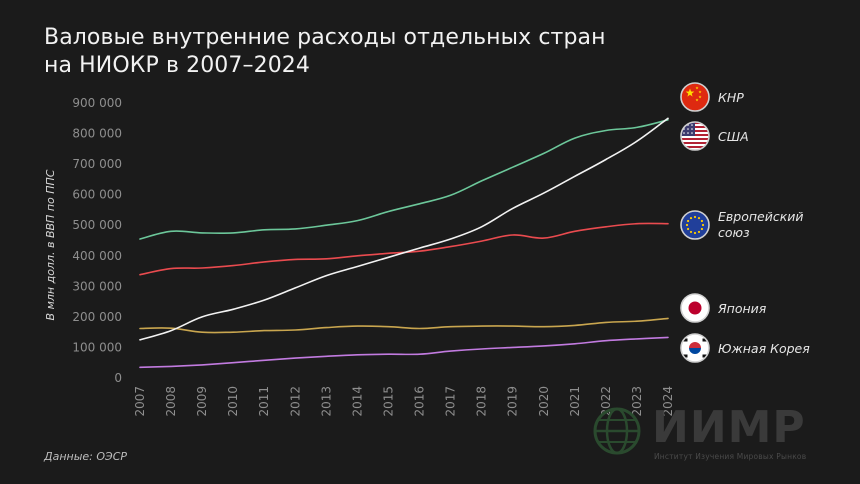 The width and height of the screenshot is (860, 484). What do you see at coordinates (668, 401) in the screenshot?
I see `x-tick-label: 2024` at bounding box center [668, 401].